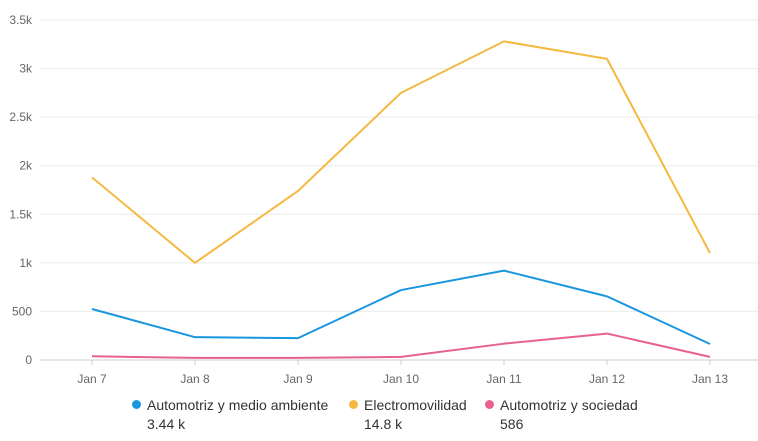 This screenshot has height=441, width=758. Describe the element at coordinates (383, 424) in the screenshot. I see `legend-total: 14.8 k` at that location.